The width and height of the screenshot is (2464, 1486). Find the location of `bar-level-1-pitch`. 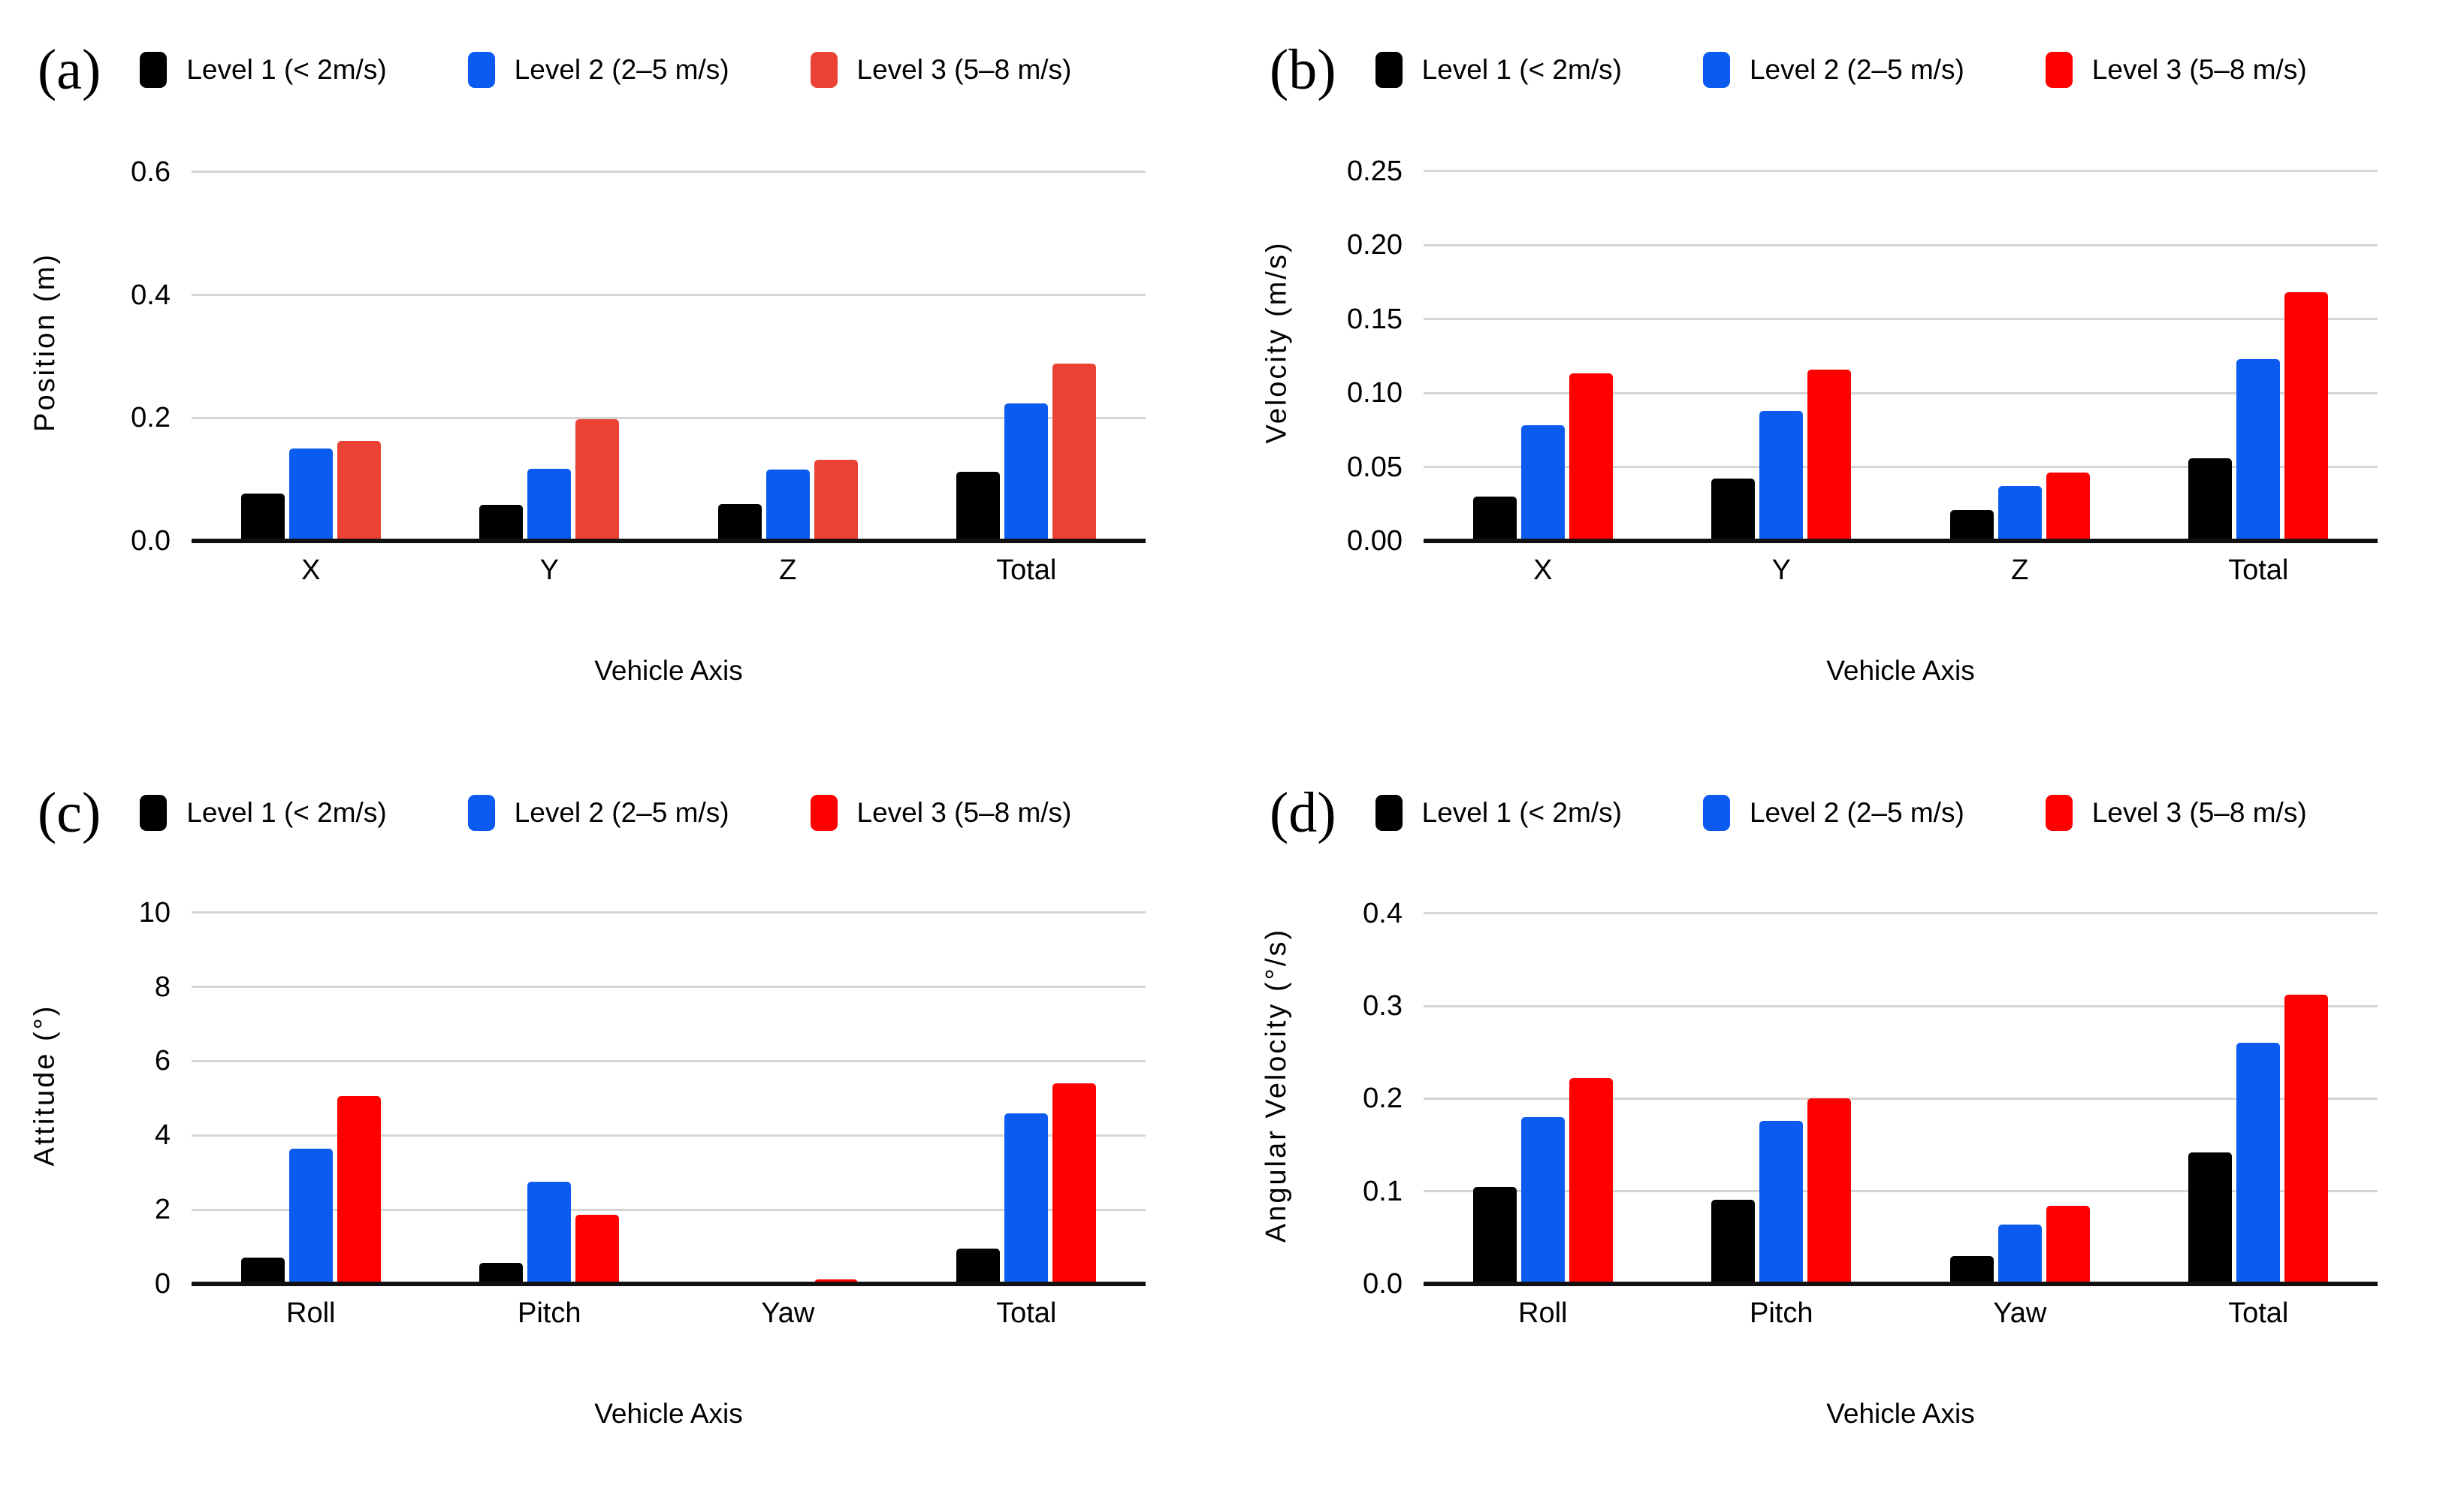

bar-level-1-pitch is located at coordinates (1733, 1241).